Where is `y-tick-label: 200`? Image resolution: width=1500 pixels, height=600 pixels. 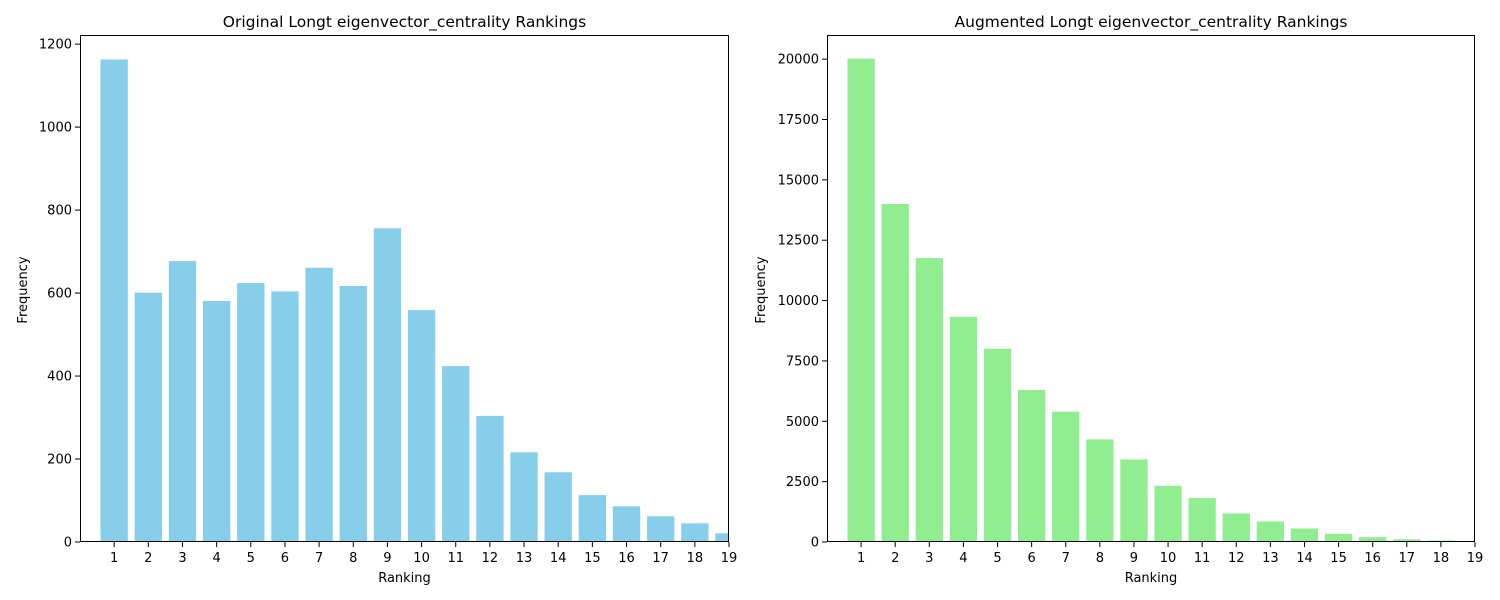
y-tick-label: 200 is located at coordinates (59, 460).